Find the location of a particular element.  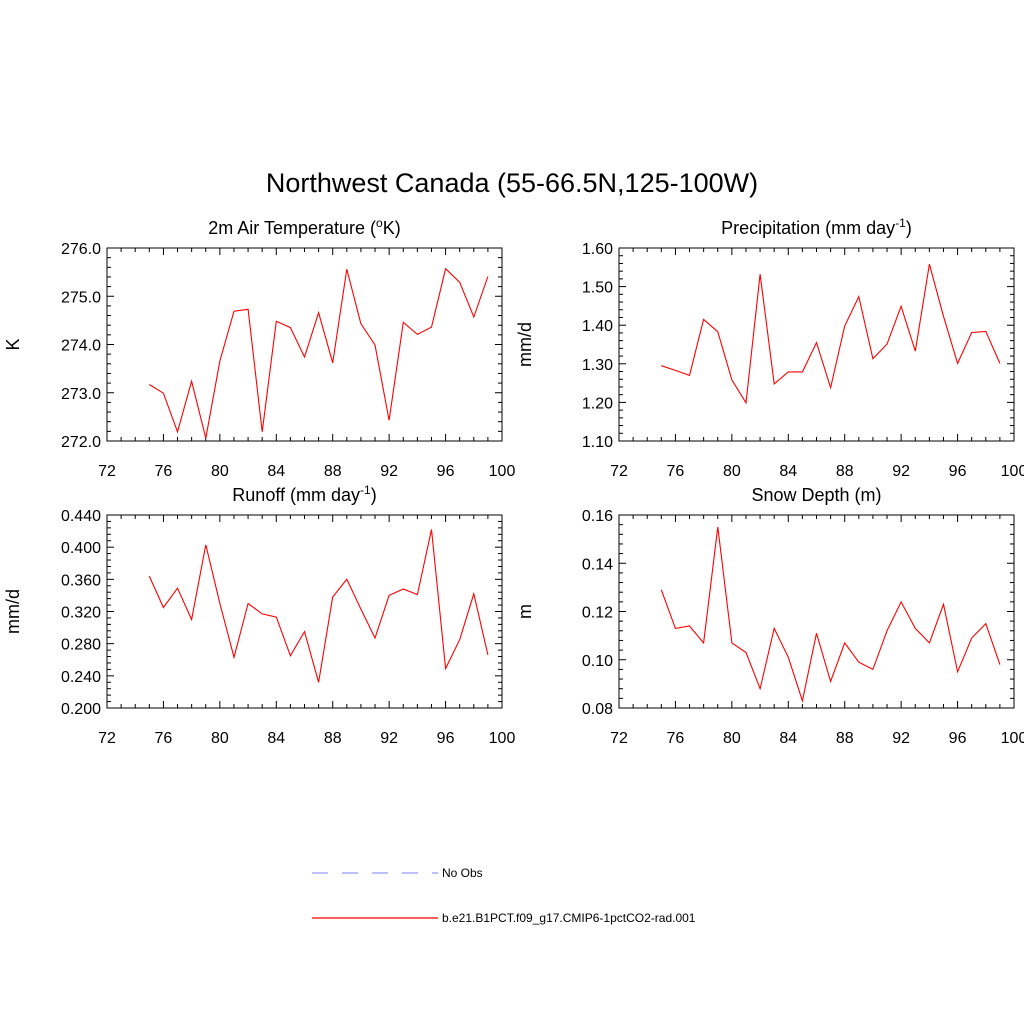

y-tick-label: 0.400 is located at coordinates (81, 548).